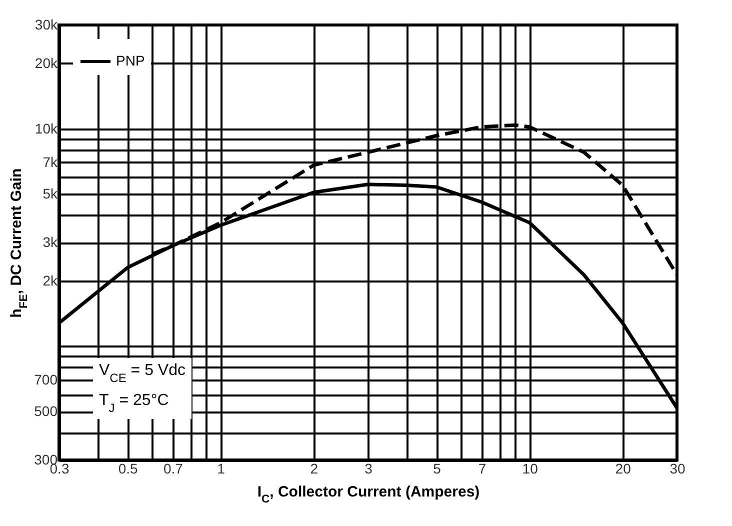  What do you see at coordinates (46, 62) in the screenshot?
I see `y-tick-label: 20k` at bounding box center [46, 62].